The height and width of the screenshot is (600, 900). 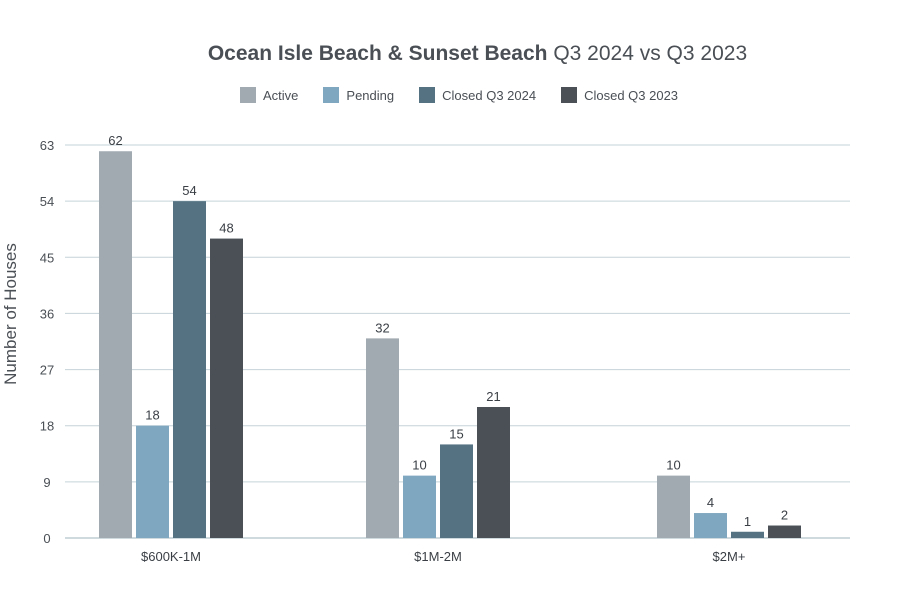 I want to click on x-axis-categories: $600K-1M $1M-2M $2M+, so click(x=443, y=556).